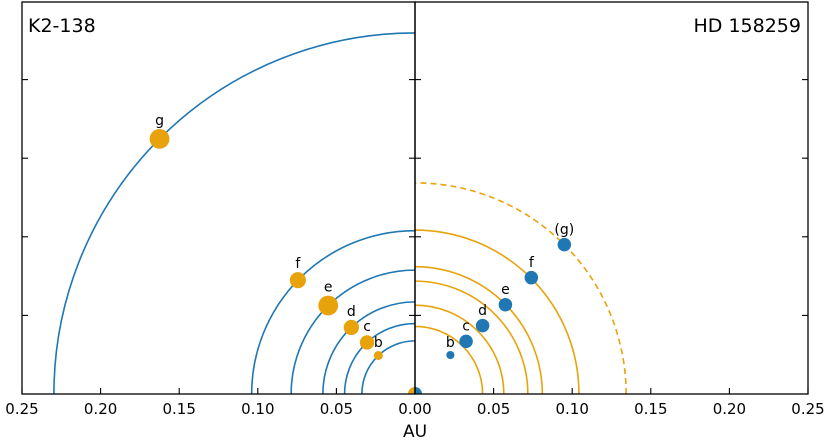  I want to click on right-panel-planet-g, so click(564, 244).